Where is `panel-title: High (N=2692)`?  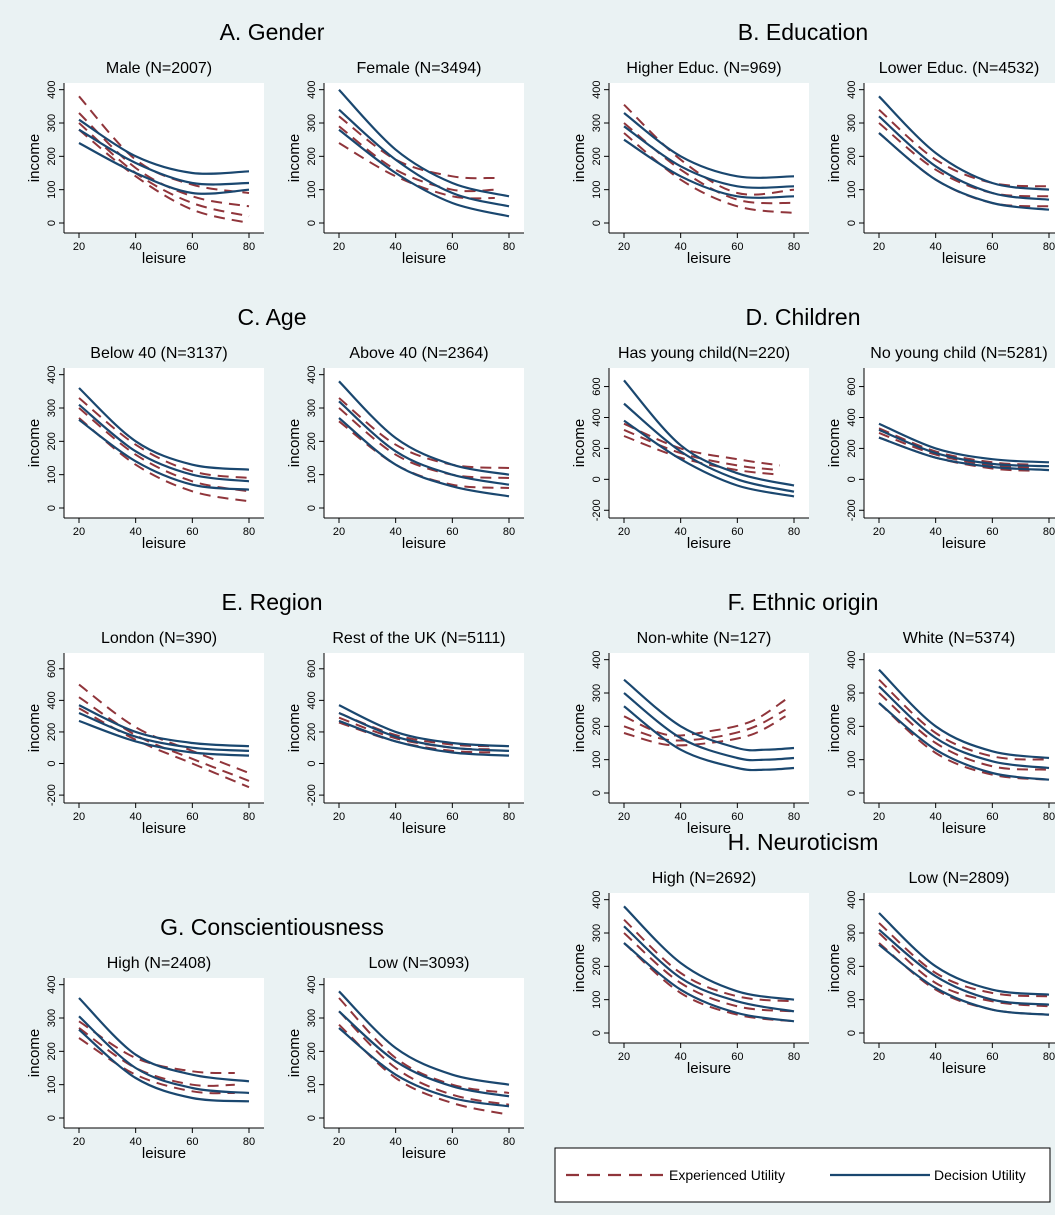 panel-title: High (N=2692) is located at coordinates (704, 878).